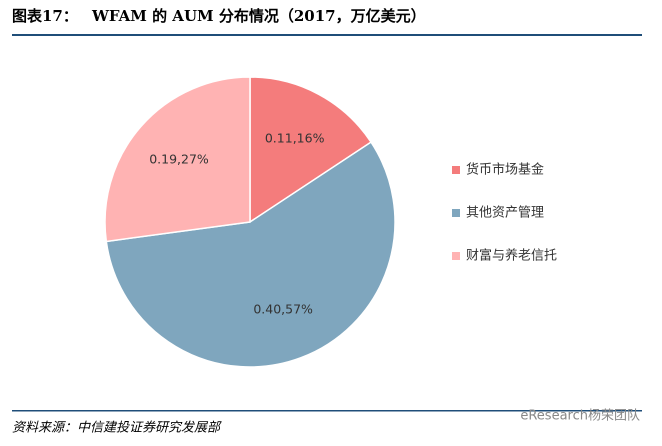  I want to click on legend-label: 财富与养老信托, so click(511, 256).